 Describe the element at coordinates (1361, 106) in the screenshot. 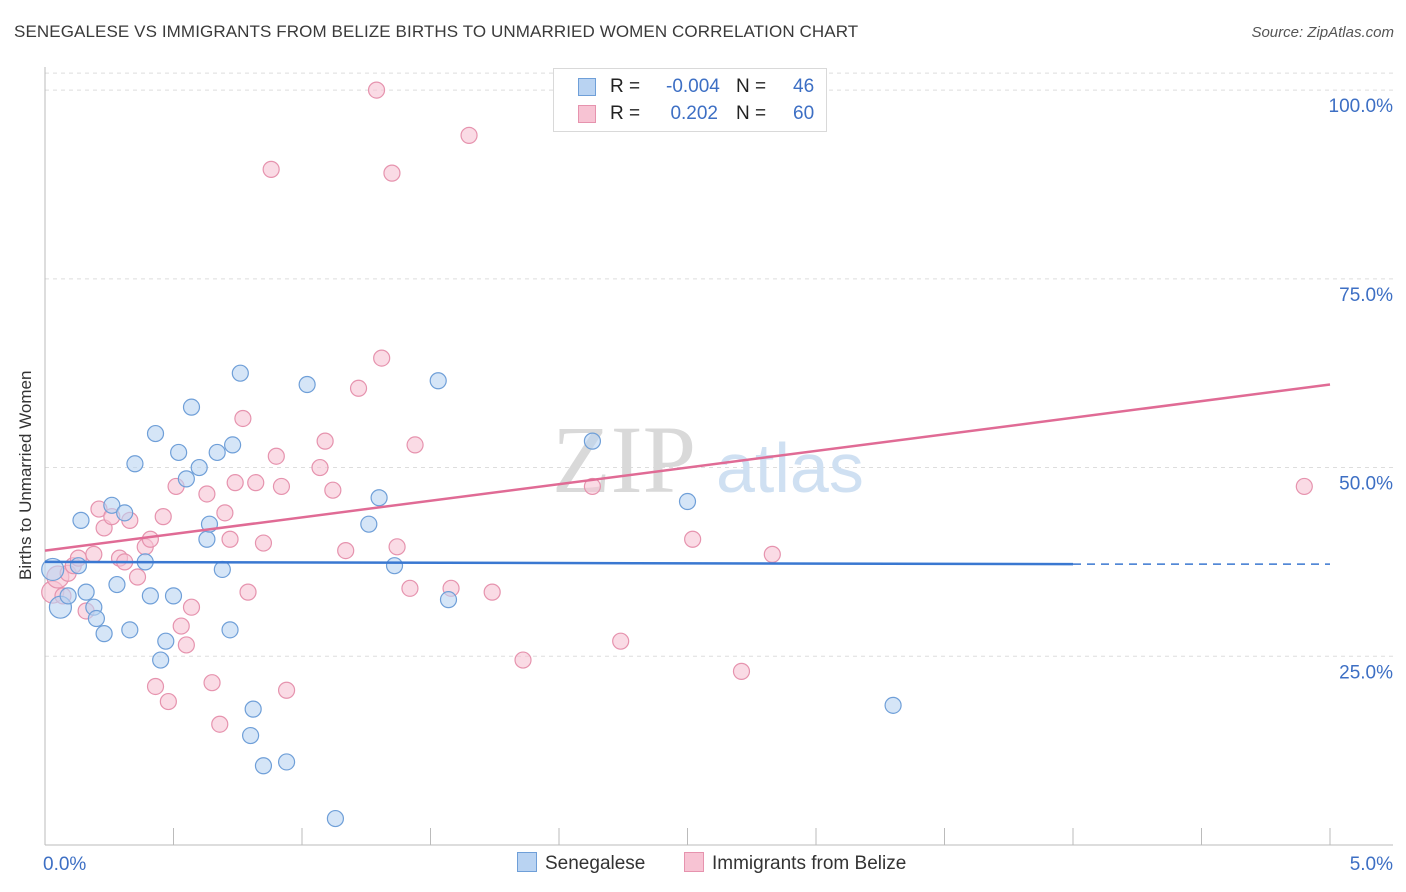

I see `y-tick-label: 100.0%` at that location.